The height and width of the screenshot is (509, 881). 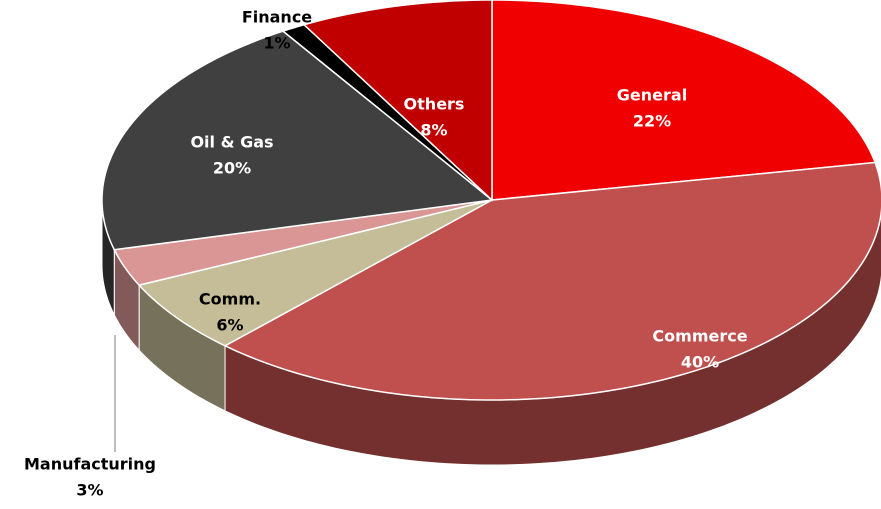 I want to click on slice-label: Oil & Gas, so click(x=231, y=142).